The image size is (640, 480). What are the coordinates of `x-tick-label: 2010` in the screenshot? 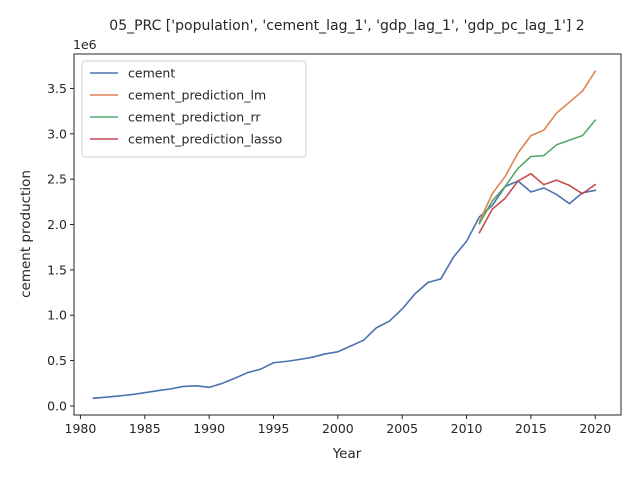 It's located at (467, 428).